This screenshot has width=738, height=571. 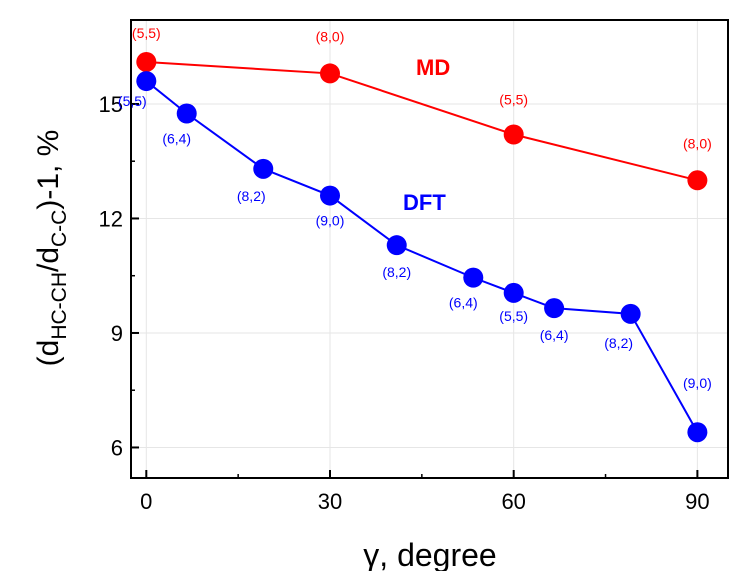 What do you see at coordinates (48, 353) in the screenshot?
I see `y-axis-title-prefix: (d` at bounding box center [48, 353].